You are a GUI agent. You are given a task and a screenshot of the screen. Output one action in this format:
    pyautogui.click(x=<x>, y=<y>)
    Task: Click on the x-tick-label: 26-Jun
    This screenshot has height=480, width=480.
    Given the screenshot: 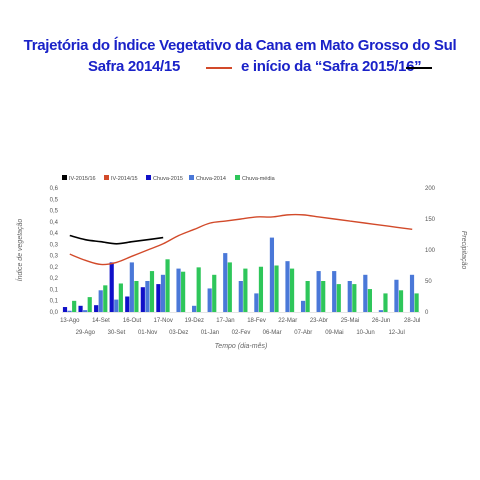 What is the action you would take?
    pyautogui.click(x=381, y=321)
    